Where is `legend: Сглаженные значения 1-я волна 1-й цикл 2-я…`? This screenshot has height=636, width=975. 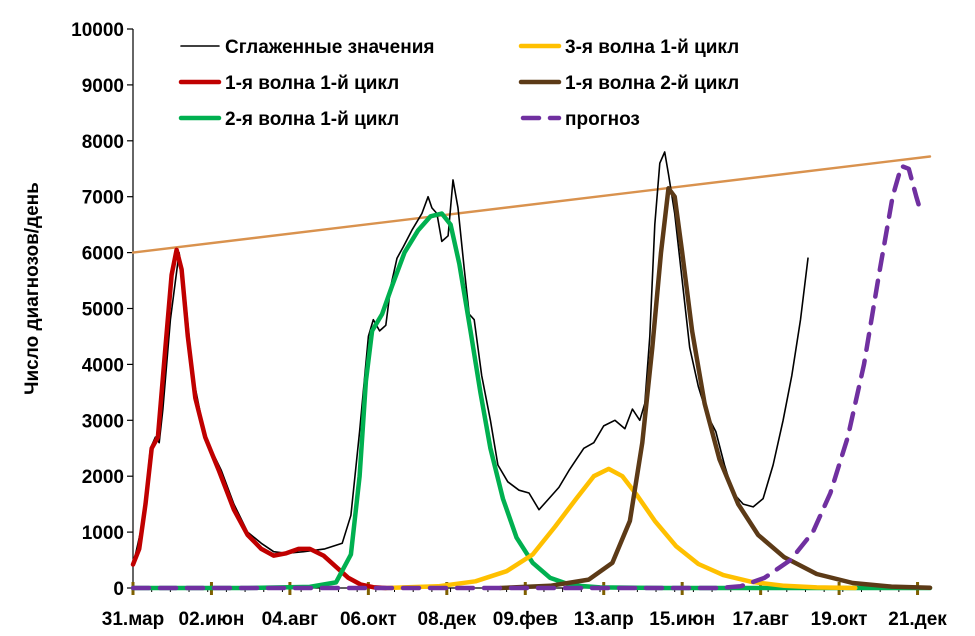 legend: Сглаженные значения 1-я волна 1-й цикл 2-я… is located at coordinates (458, 83).